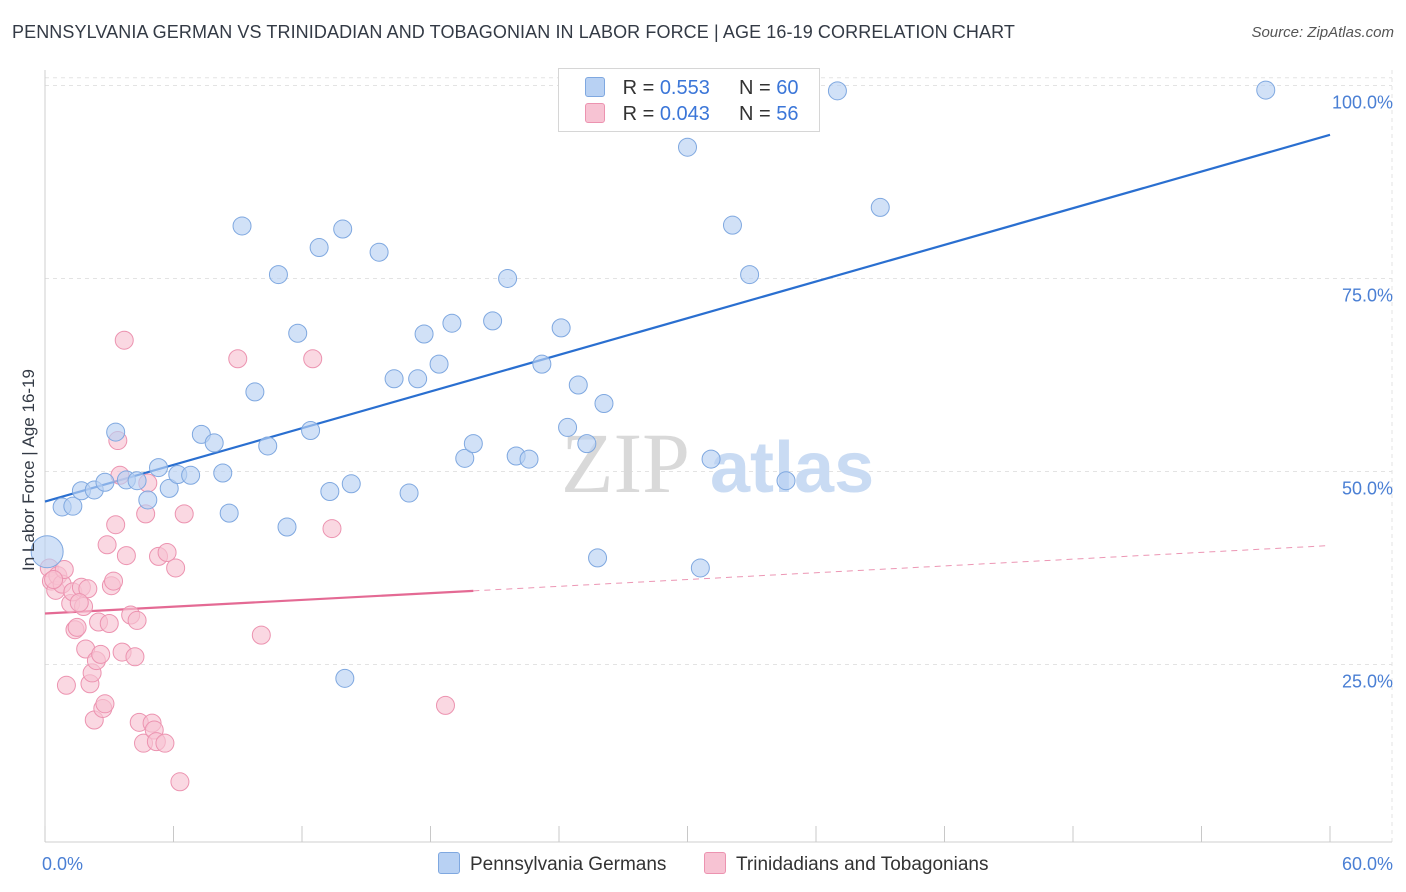  Describe the element at coordinates (625, 463) in the screenshot. I see `watermark-zip: ZIP` at that location.